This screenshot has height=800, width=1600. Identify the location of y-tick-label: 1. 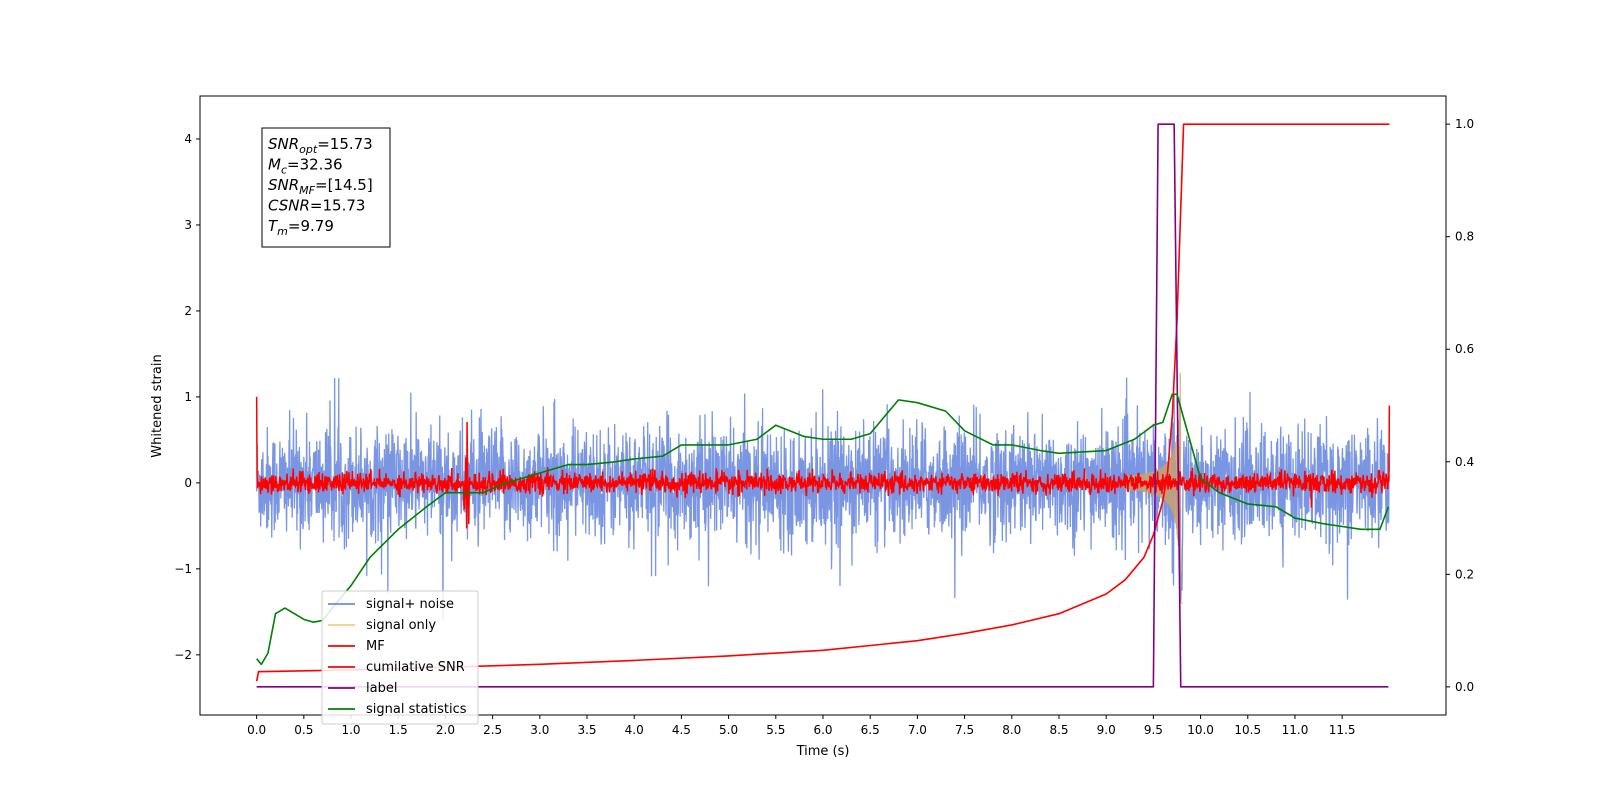
(188, 397).